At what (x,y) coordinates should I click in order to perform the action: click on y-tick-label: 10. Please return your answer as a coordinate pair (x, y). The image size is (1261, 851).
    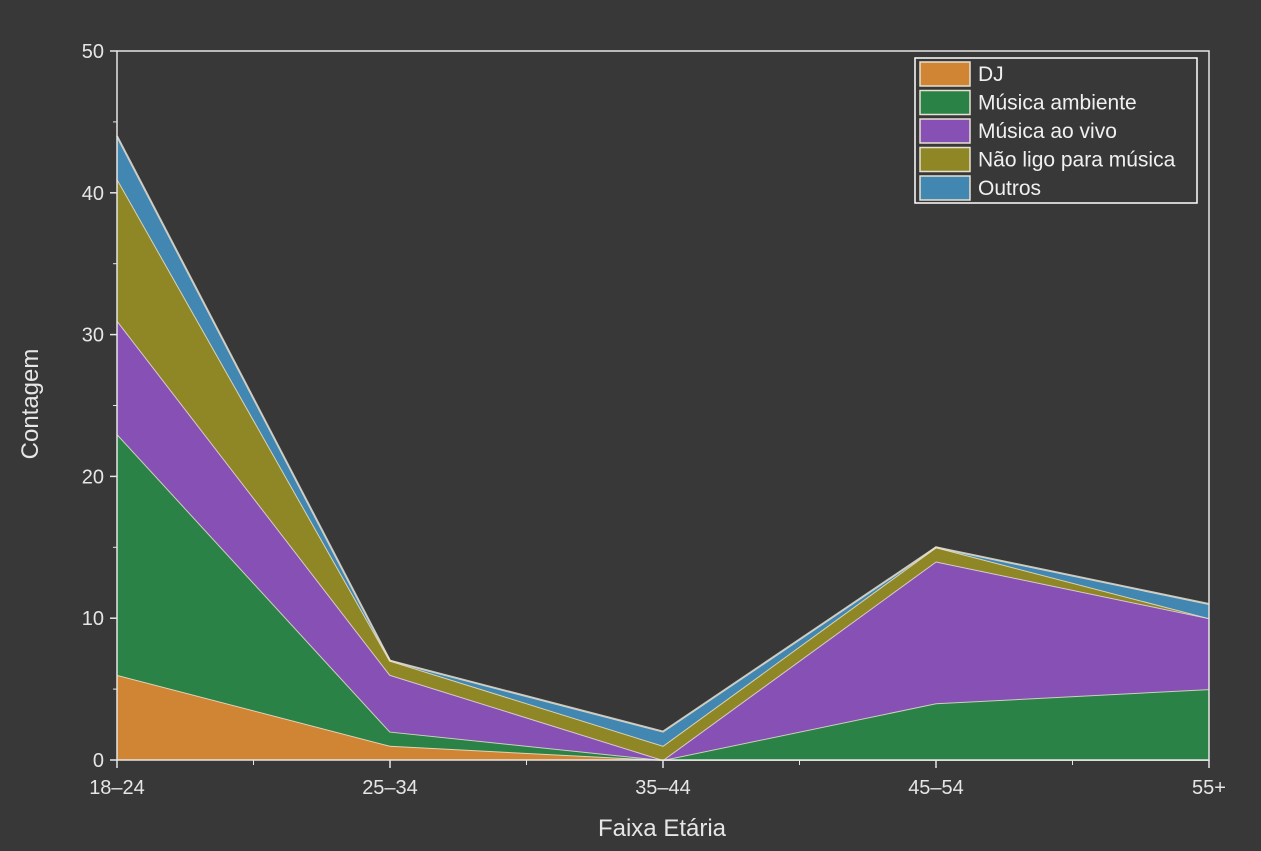
    Looking at the image, I should click on (93, 619).